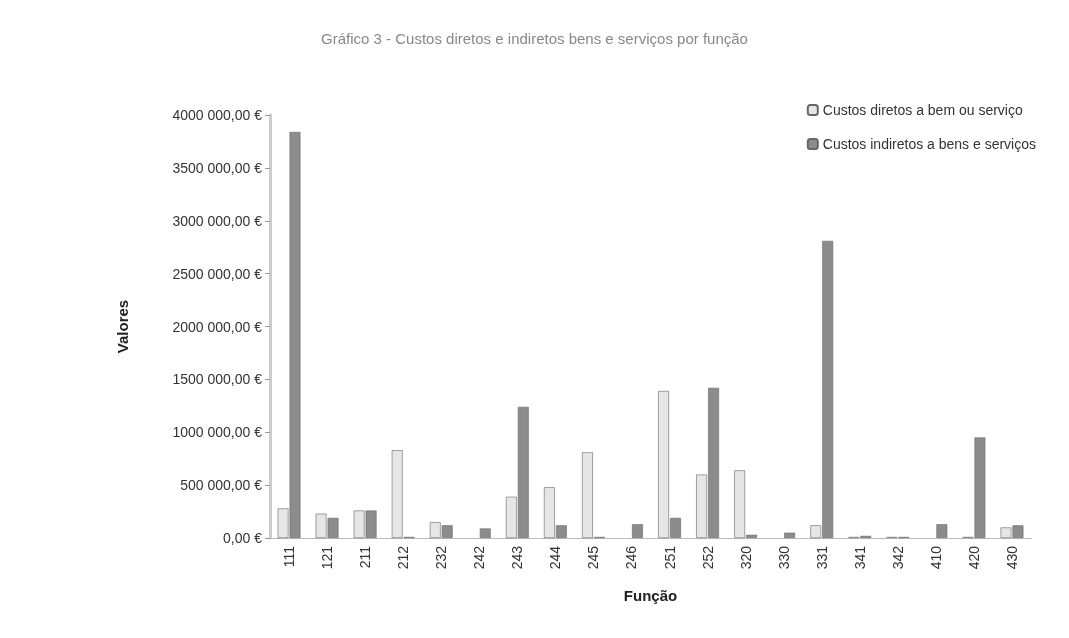 Image resolution: width=1069 pixels, height=638 pixels. What do you see at coordinates (217, 115) in the screenshot?
I see `y-tick-label: 4000 000,00 €` at bounding box center [217, 115].